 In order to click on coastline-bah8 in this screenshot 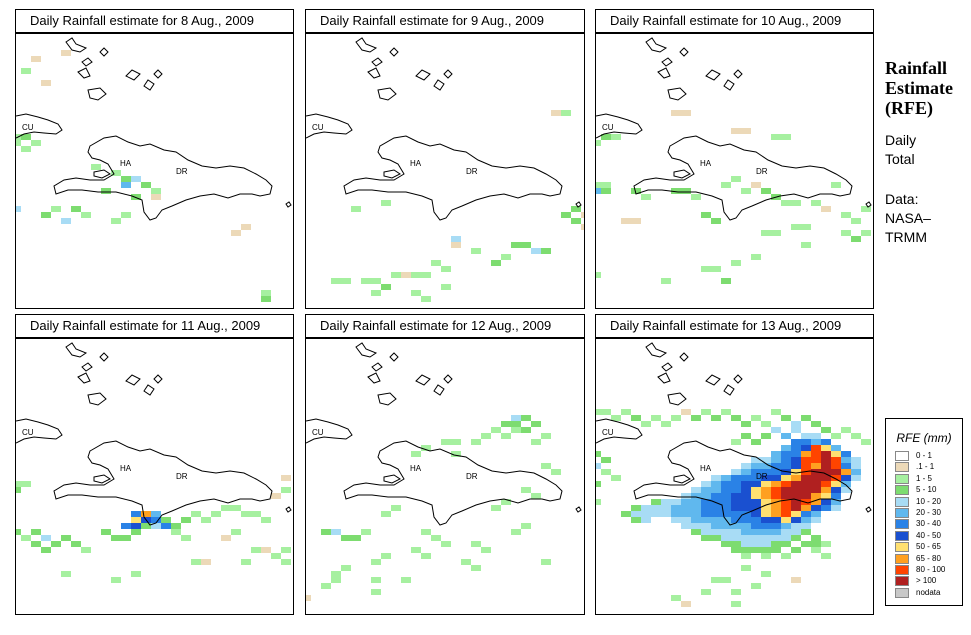, I will do `click(394, 52)`.